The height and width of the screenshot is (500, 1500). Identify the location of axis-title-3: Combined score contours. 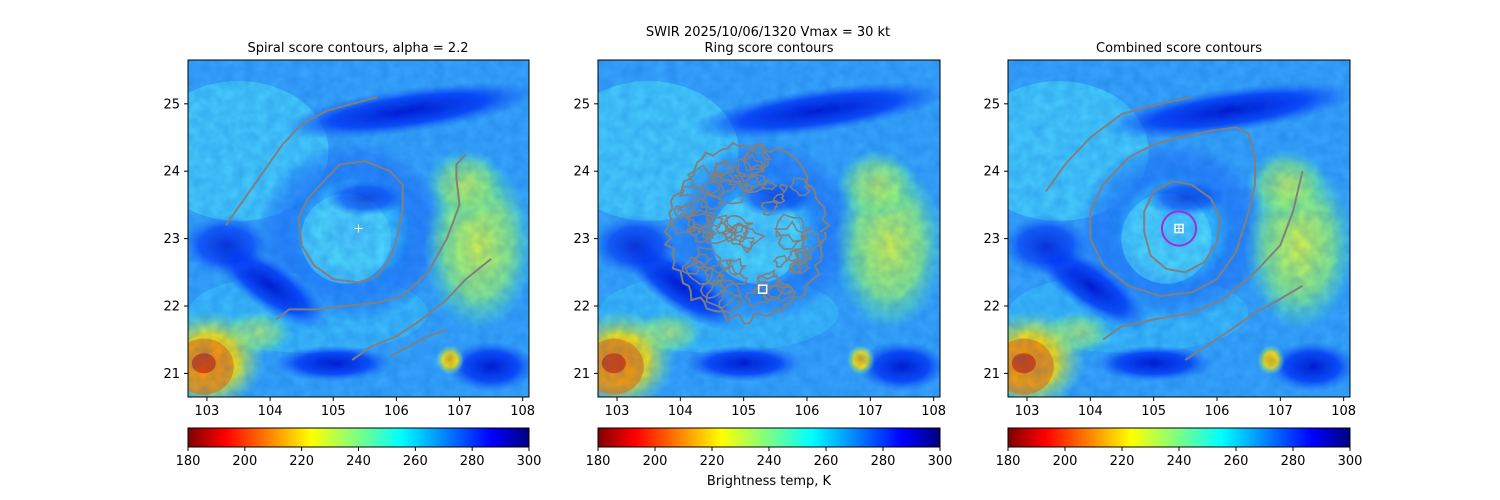
(1179, 48).